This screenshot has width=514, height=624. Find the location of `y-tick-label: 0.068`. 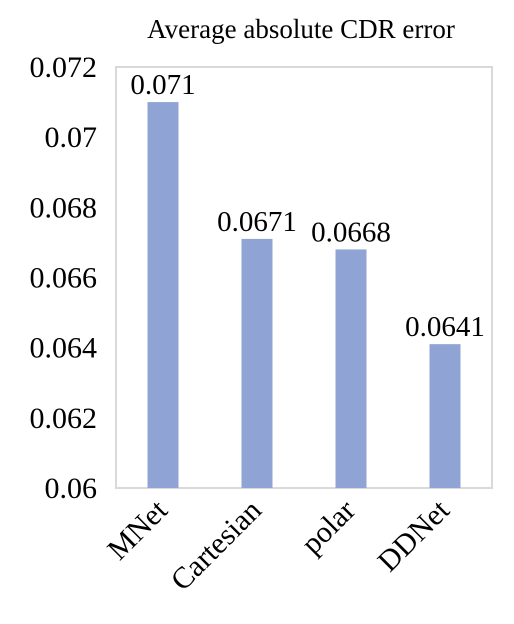

y-tick-label: 0.068 is located at coordinates (64, 207).